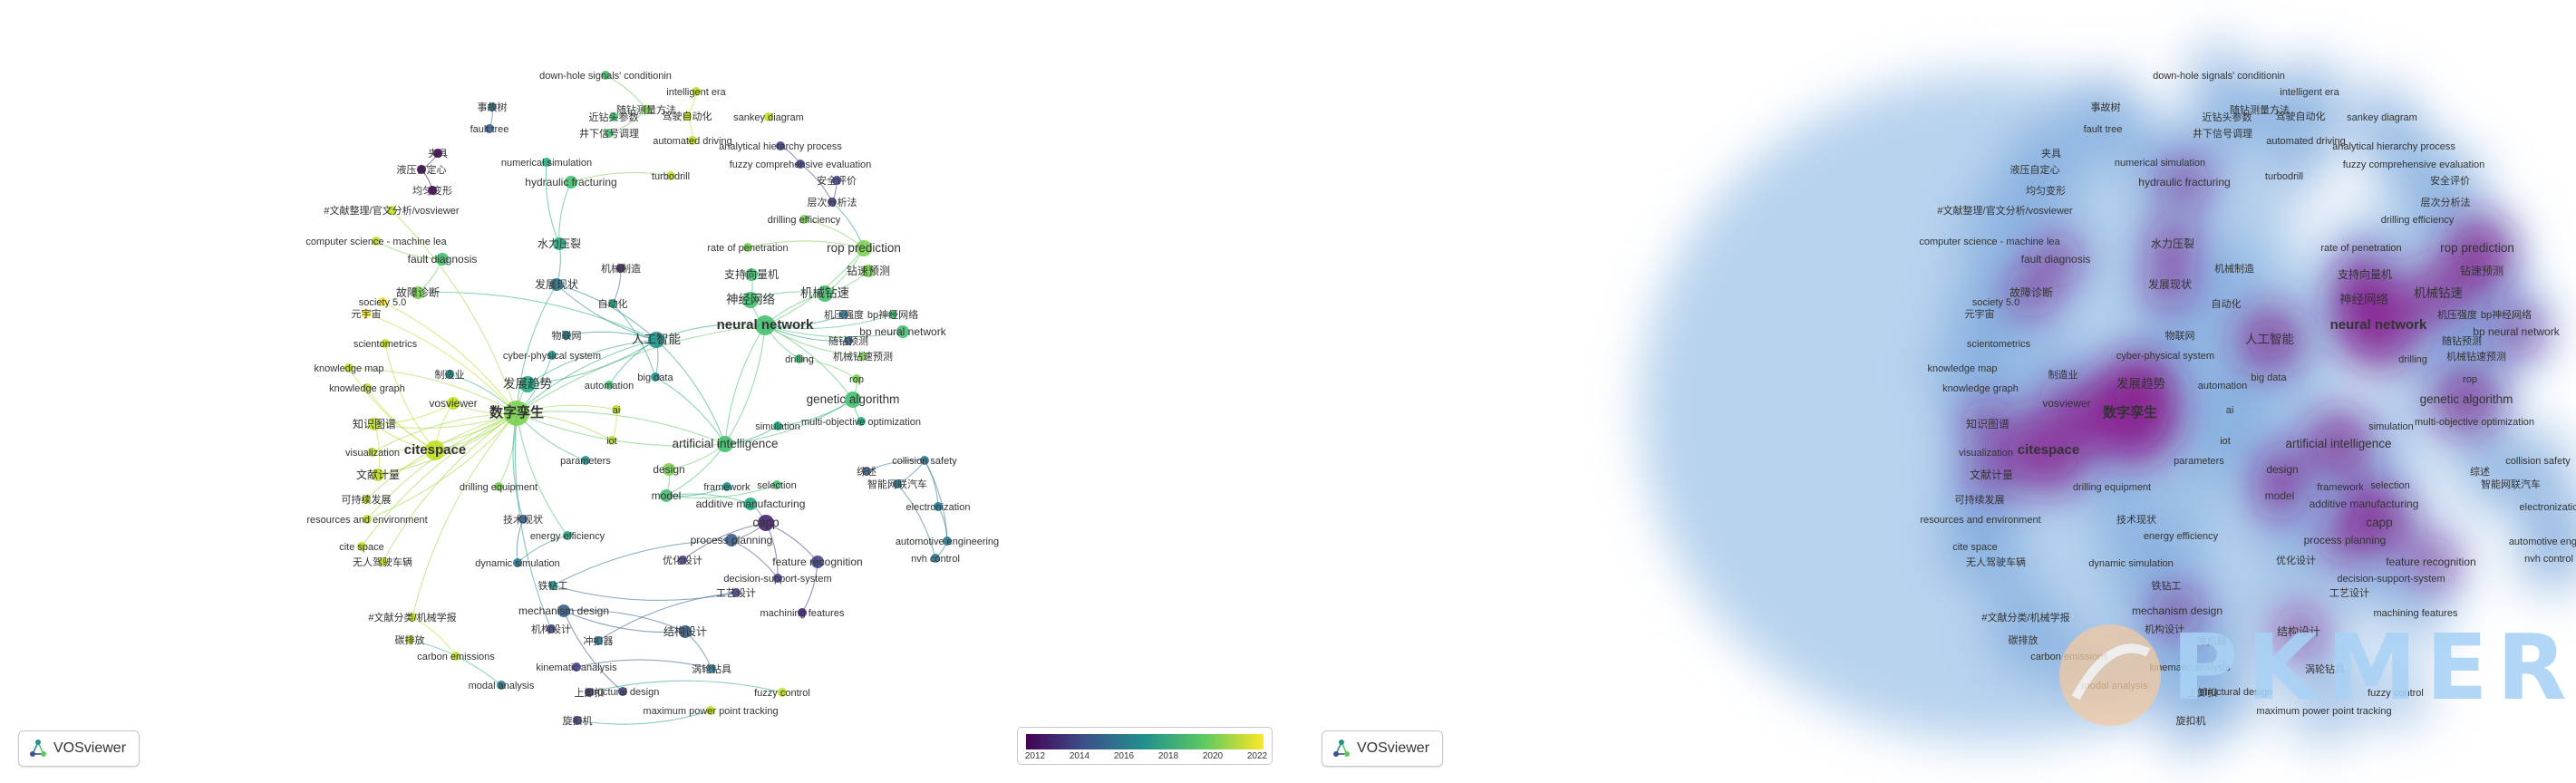 The width and height of the screenshot is (2576, 783). Describe the element at coordinates (2418, 220) in the screenshot. I see `density-keyword-label: drilling efficiency` at that location.